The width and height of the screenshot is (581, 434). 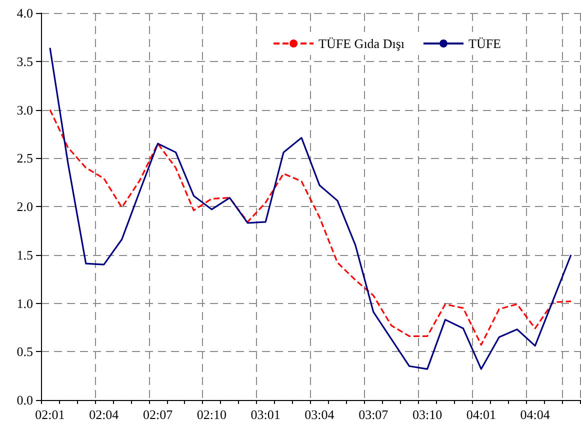 What do you see at coordinates (361, 43) in the screenshot?
I see `legend-label: TÜFE Gıda Dışı` at bounding box center [361, 43].